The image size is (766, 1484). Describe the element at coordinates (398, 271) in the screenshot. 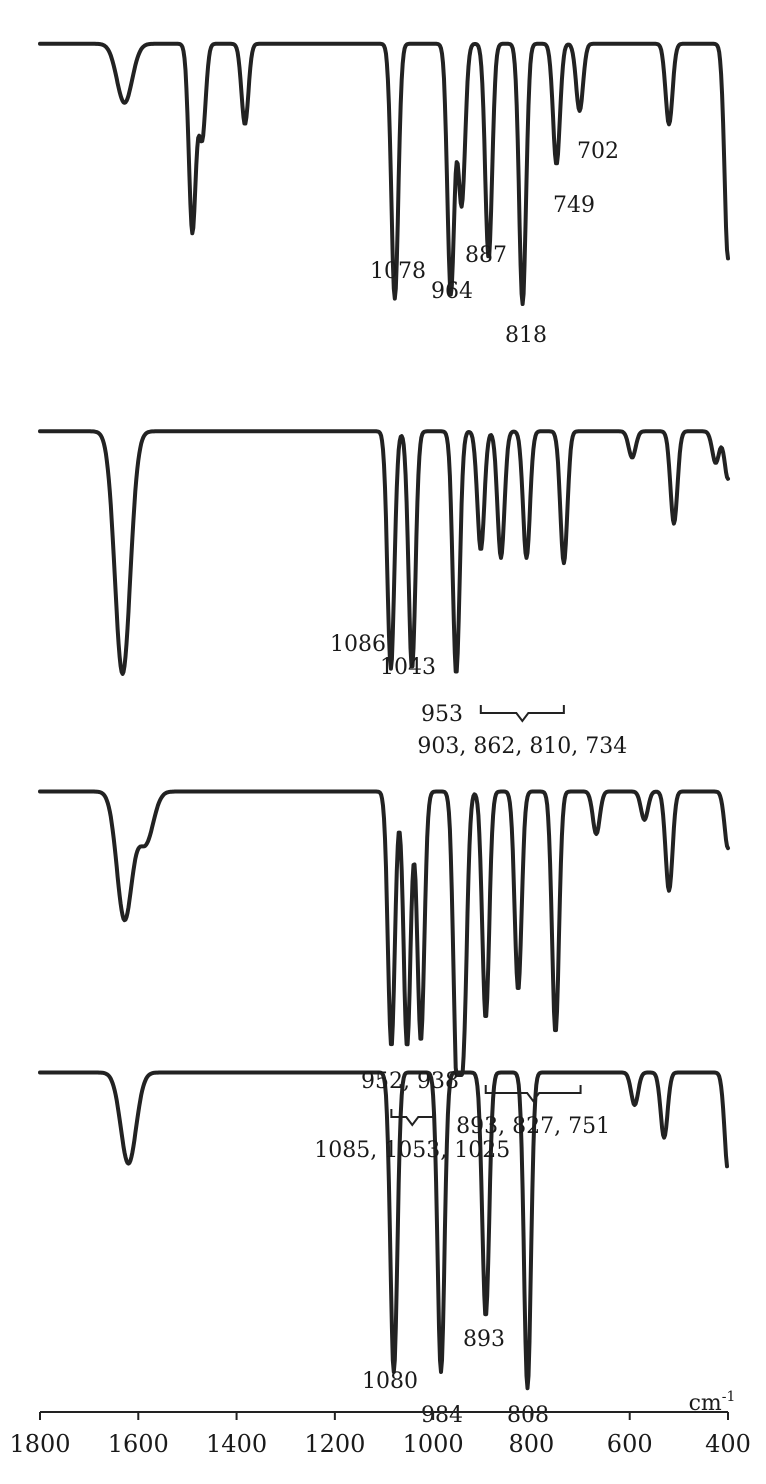

I see `peak-label: 1078` at that location.